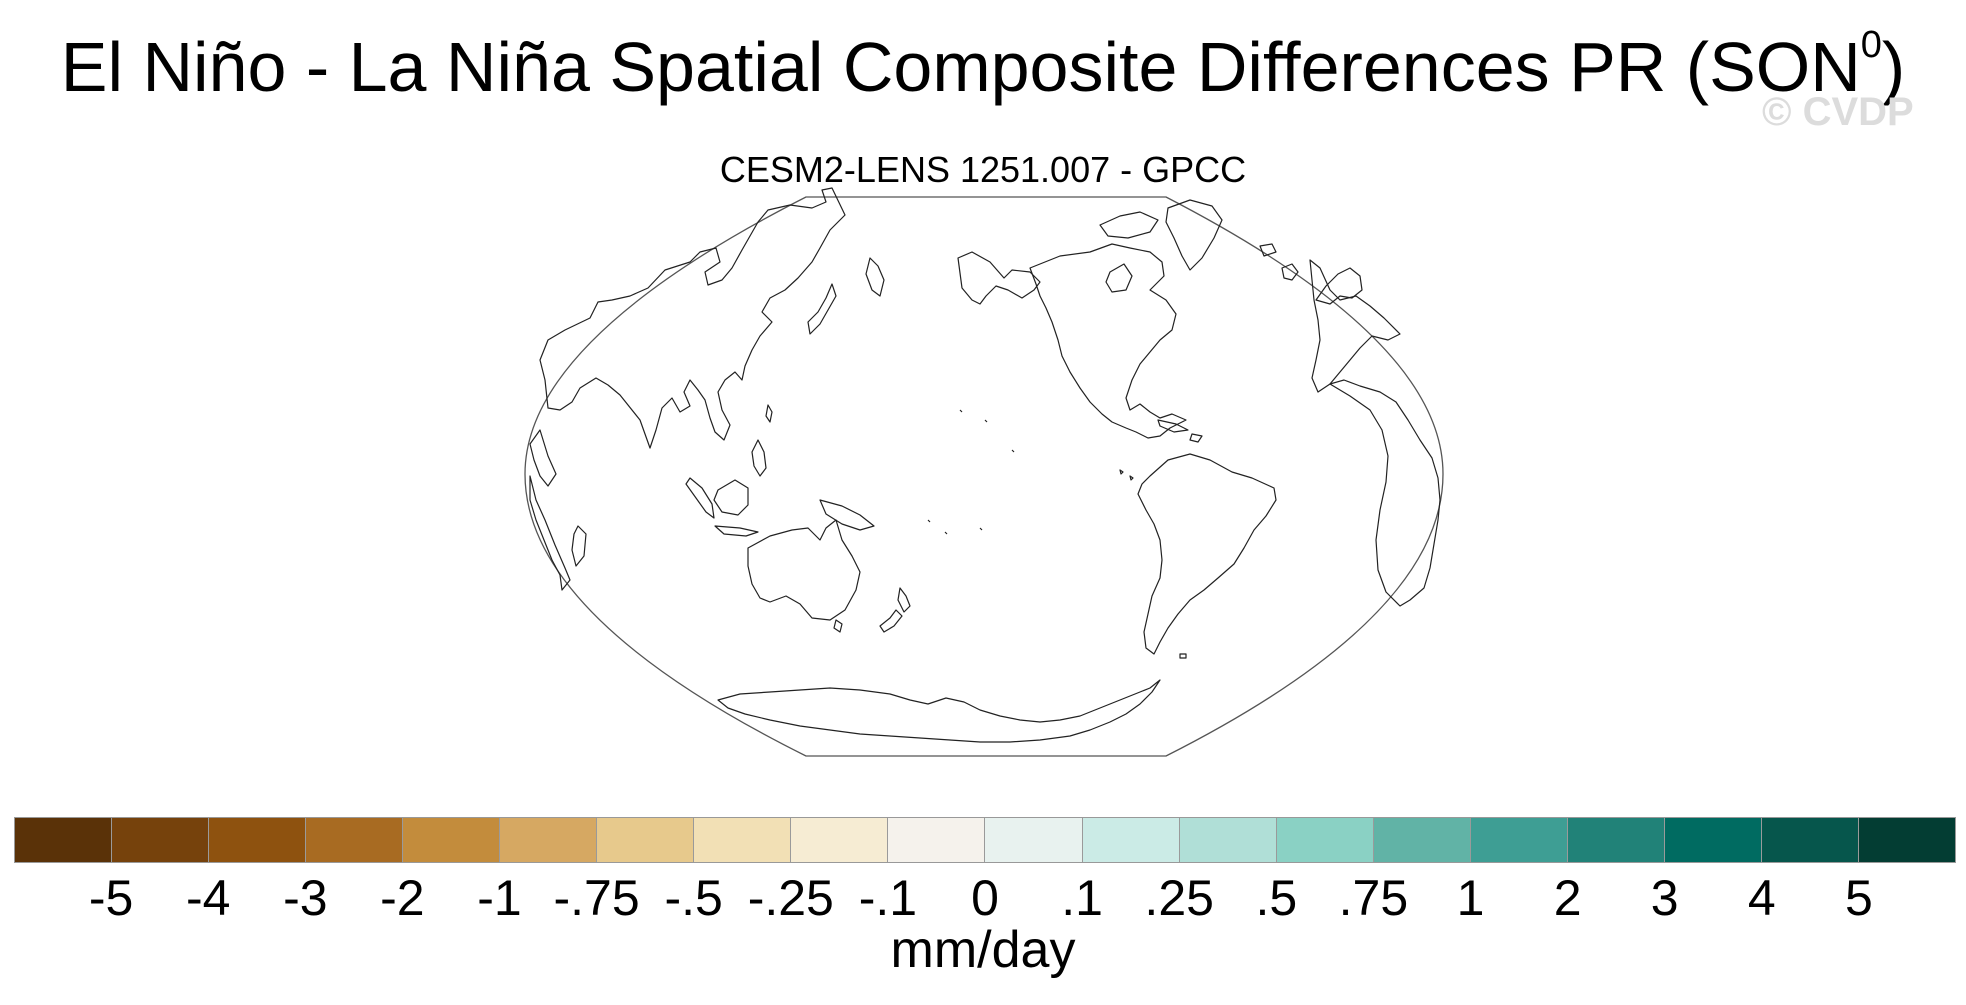 The image size is (1966, 1005). I want to click on new-zealand-north, so click(904, 600).